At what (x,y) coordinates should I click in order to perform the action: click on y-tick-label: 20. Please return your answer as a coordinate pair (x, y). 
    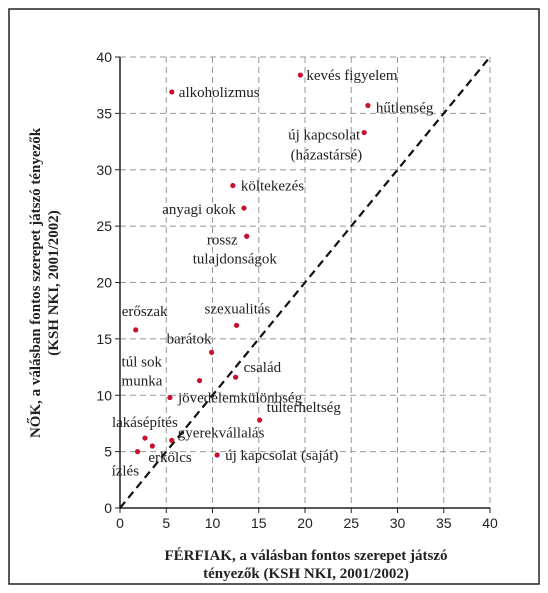
    Looking at the image, I should click on (104, 283).